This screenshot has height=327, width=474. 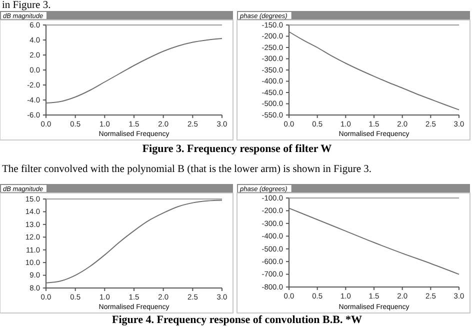 What do you see at coordinates (187, 169) in the screenshot?
I see `text: The filter convolved with the polynomial B (that is the lower arm) is shown in Figure 3.` at bounding box center [187, 169].